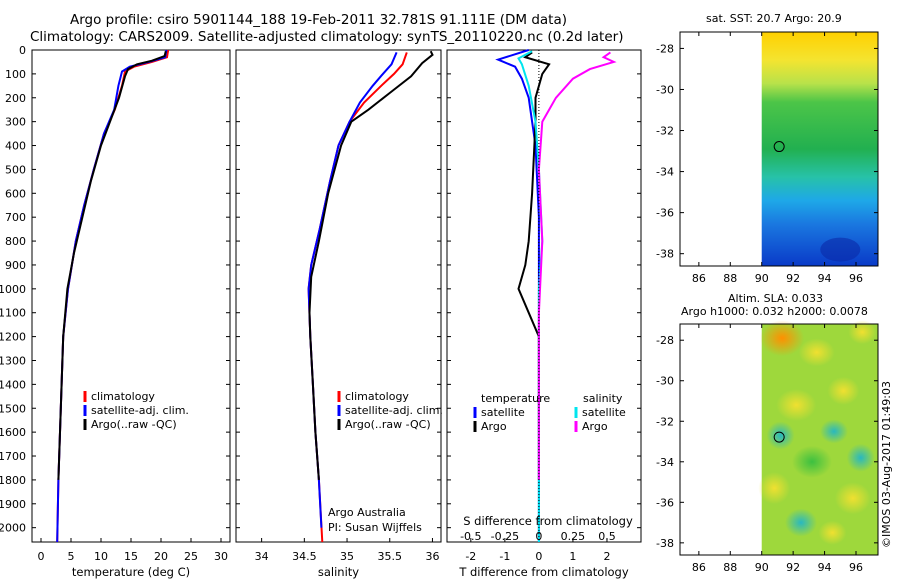 The width and height of the screenshot is (900, 580). What do you see at coordinates (779, 439) in the screenshot?
I see `map-frame` at bounding box center [779, 439].